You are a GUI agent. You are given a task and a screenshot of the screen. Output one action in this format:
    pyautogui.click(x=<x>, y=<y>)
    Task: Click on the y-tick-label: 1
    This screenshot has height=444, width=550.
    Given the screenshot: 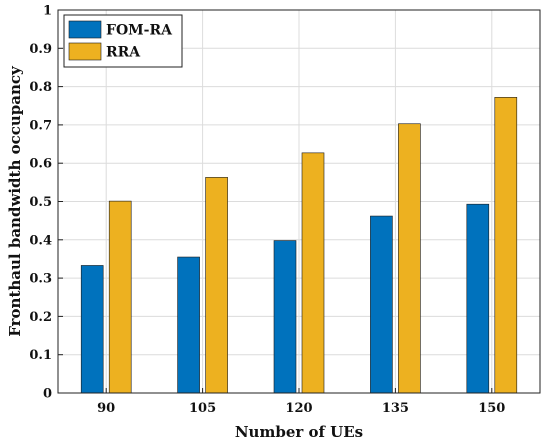 What is the action you would take?
    pyautogui.click(x=47, y=11)
    